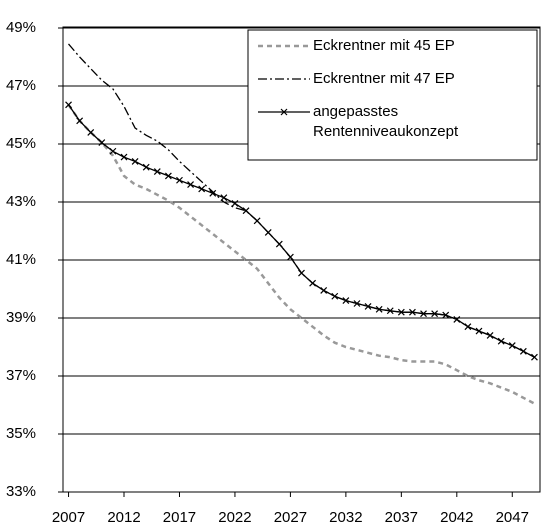  I want to click on x-tick-label: 2017, so click(179, 517).